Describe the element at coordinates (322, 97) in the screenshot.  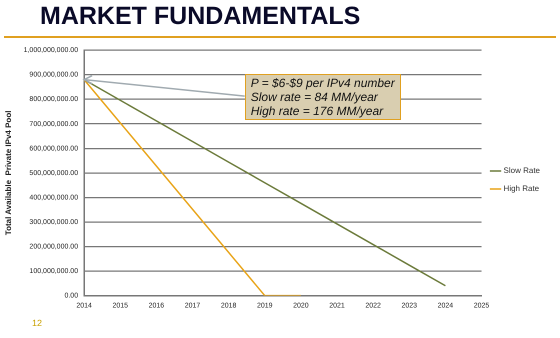
I see `annotation: P = $6-$9 per IPv4 number Slow rate = 84 MM/year High rate = 176 MM/year` at that location.